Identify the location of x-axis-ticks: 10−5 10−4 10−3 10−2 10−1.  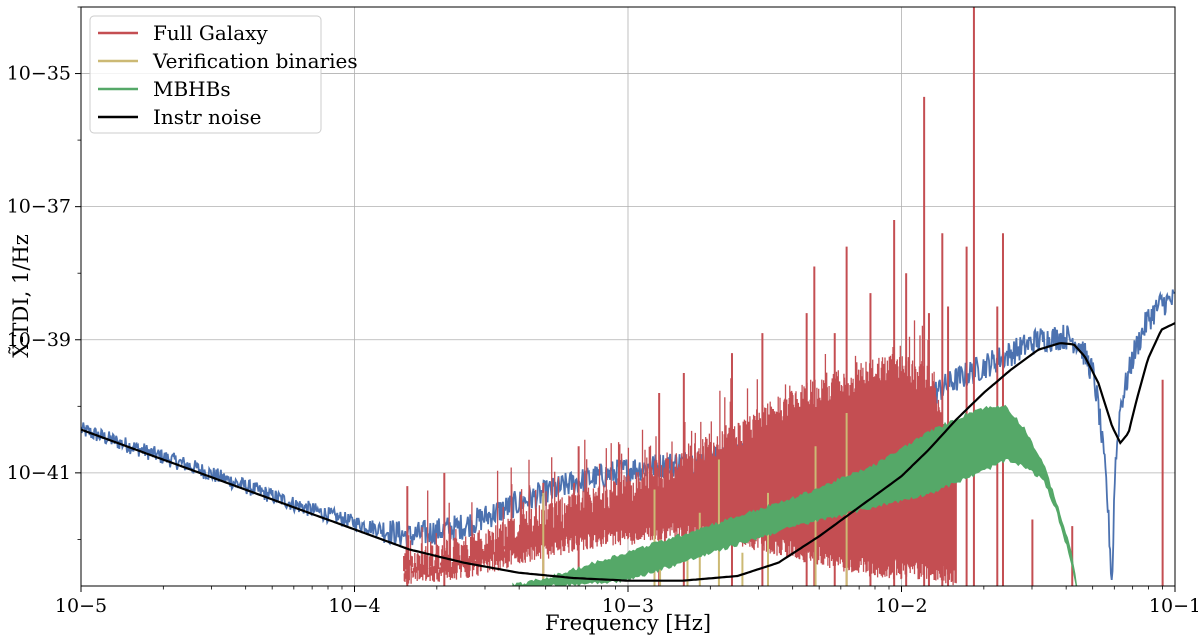
(626, 601).